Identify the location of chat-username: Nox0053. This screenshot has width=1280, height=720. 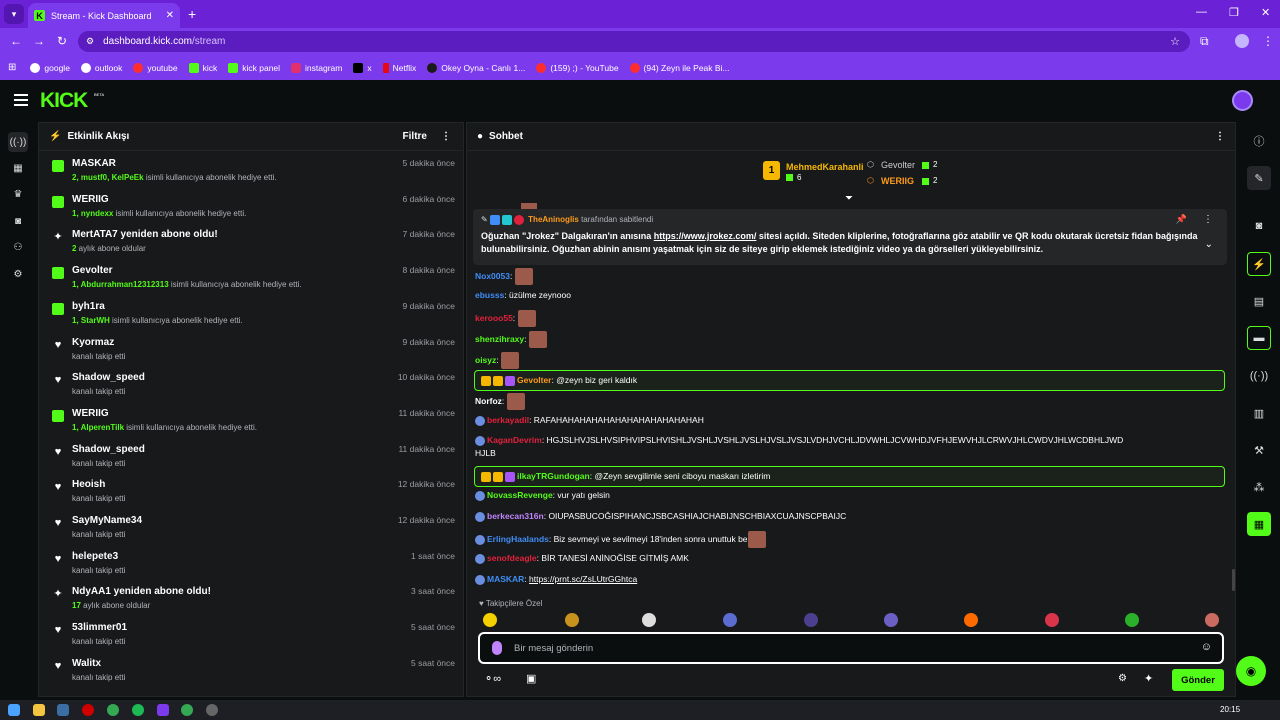
(492, 275).